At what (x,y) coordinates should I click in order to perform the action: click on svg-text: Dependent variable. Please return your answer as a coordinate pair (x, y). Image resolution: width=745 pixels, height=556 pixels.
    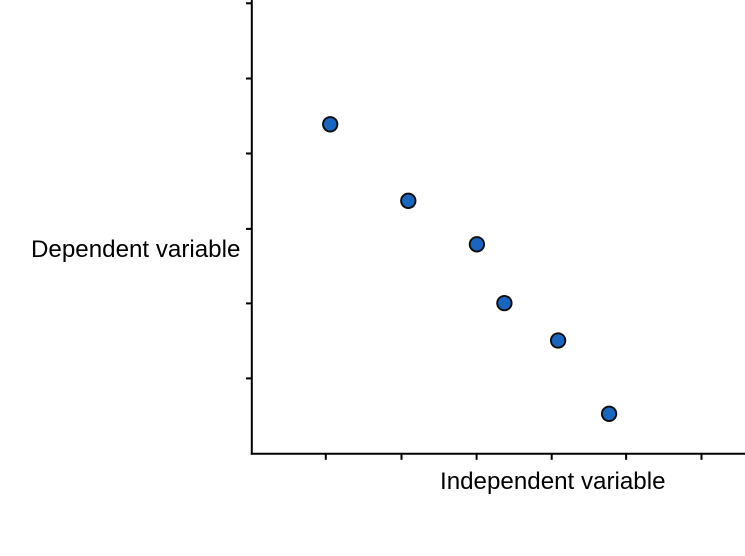
    Looking at the image, I should click on (135, 249).